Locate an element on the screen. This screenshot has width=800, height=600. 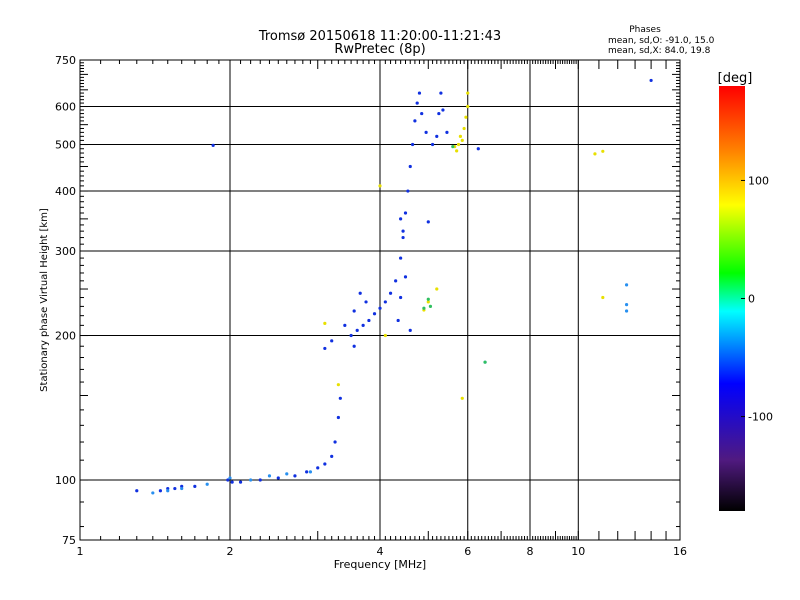
stats-line-x: mean, sd,X: 84.0, 19.8 is located at coordinates (659, 51).